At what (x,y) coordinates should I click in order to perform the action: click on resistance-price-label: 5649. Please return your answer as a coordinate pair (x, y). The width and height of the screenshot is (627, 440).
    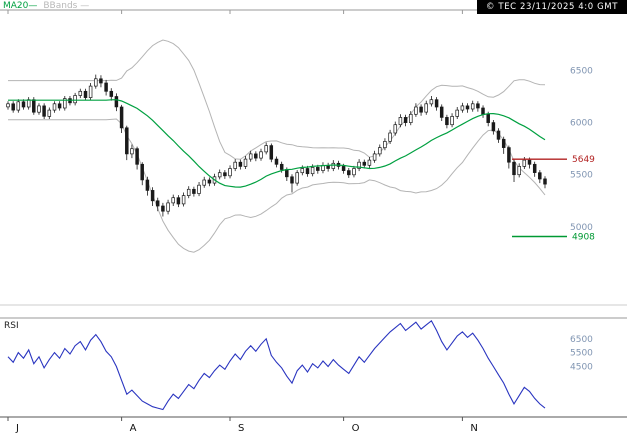
    Looking at the image, I should click on (583, 160).